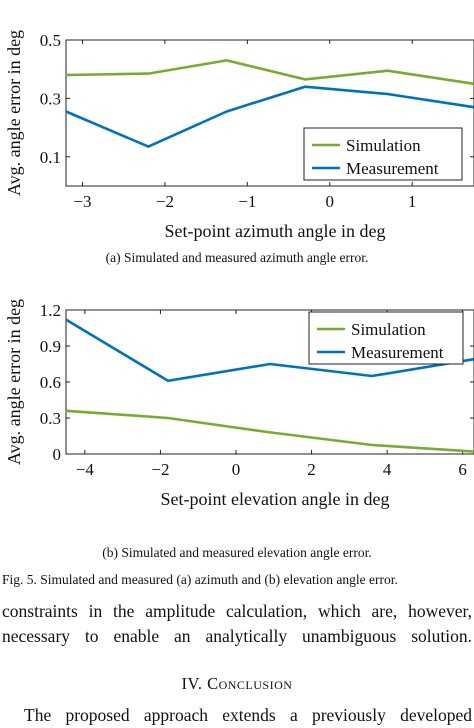 Image resolution: width=474 pixels, height=728 pixels. I want to click on x-tick-label: 1, so click(412, 201).